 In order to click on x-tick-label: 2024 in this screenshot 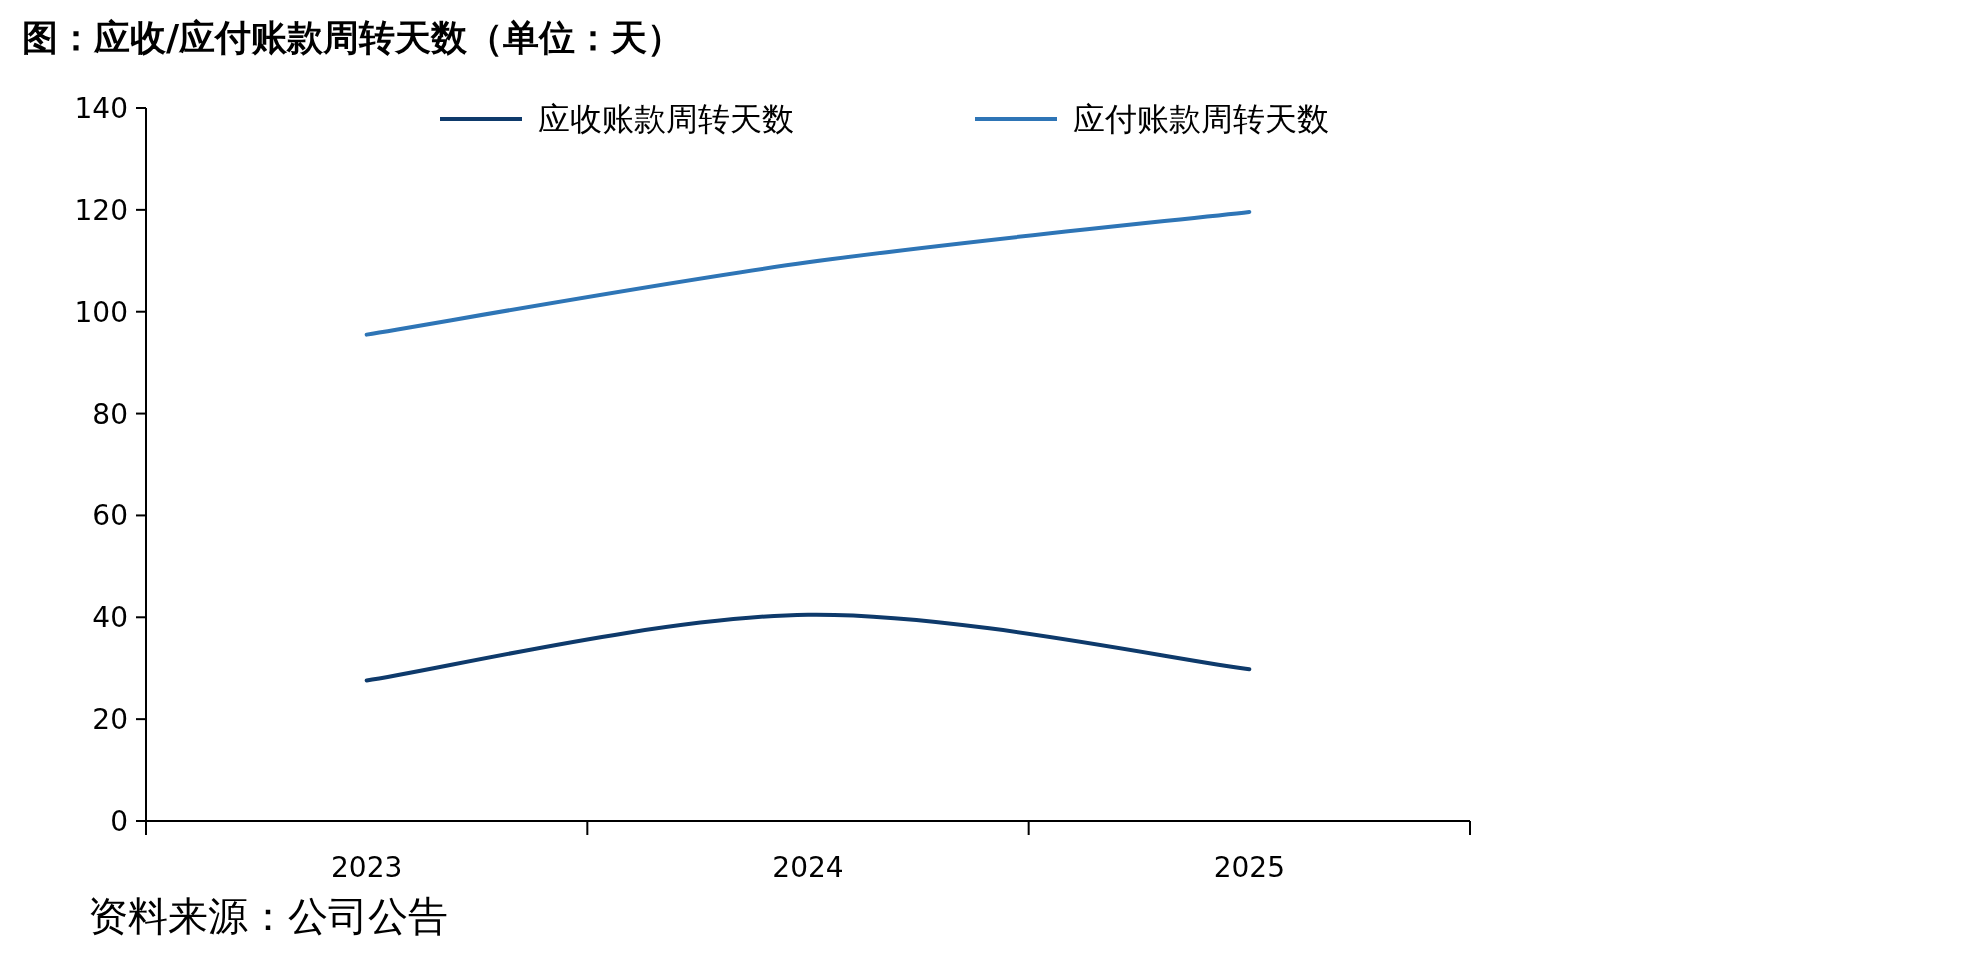, I will do `click(808, 867)`.